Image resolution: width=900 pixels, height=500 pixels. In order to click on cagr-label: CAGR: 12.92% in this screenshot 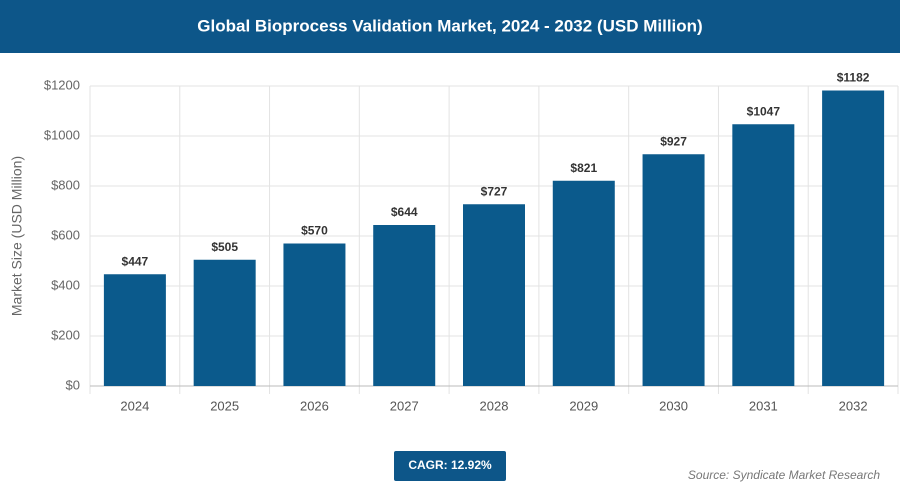, I will do `click(450, 465)`.